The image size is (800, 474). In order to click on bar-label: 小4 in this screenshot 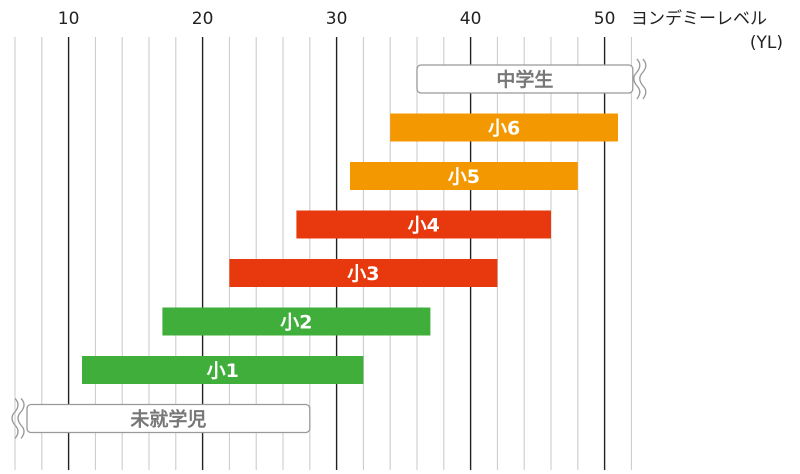, I will do `click(424, 226)`.